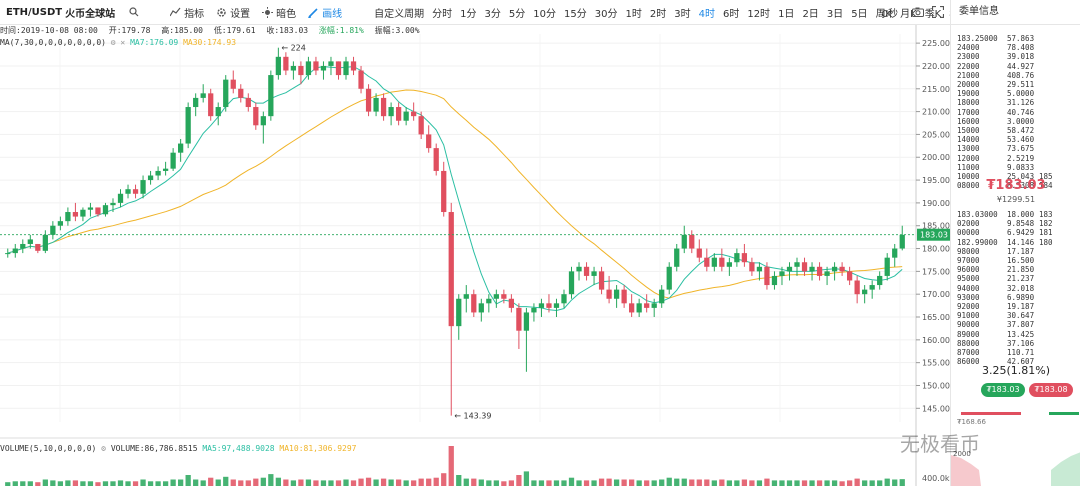 This screenshot has width=1080, height=486. I want to click on order-row: 94000 32.018, so click(1008, 288).